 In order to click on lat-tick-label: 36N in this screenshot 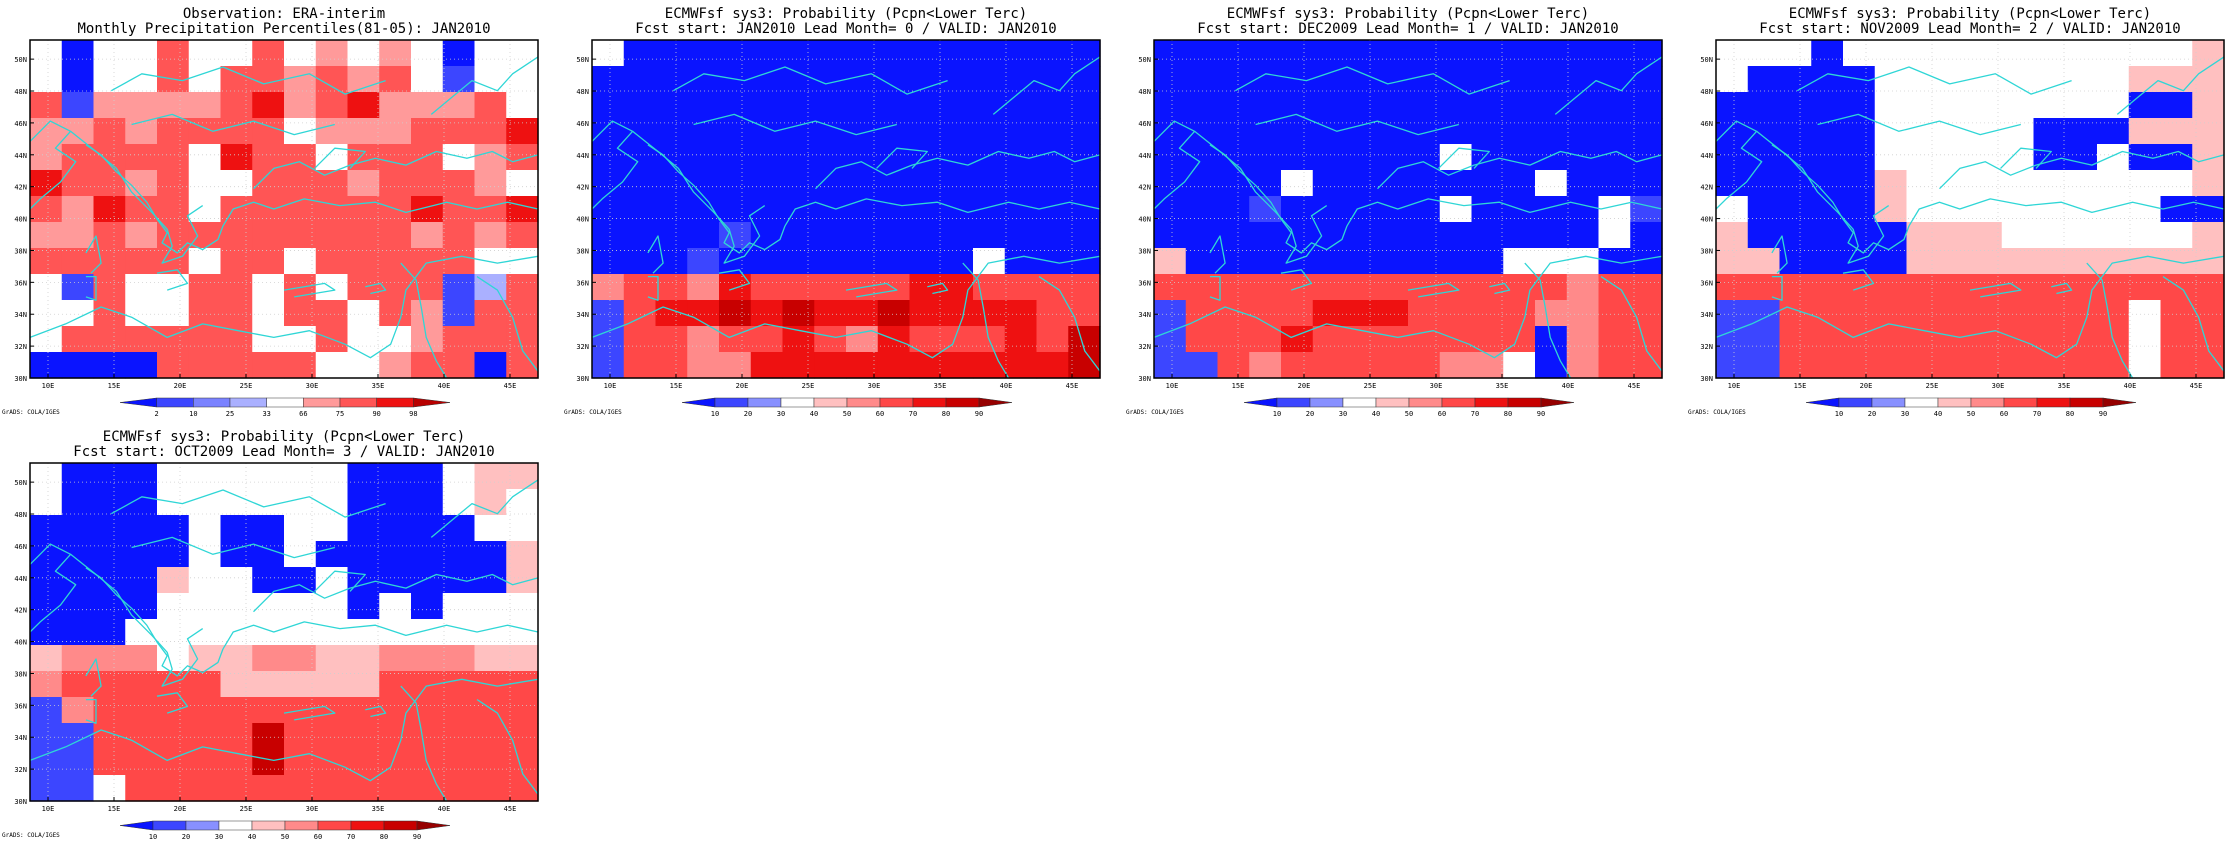, I will do `click(1144, 283)`.